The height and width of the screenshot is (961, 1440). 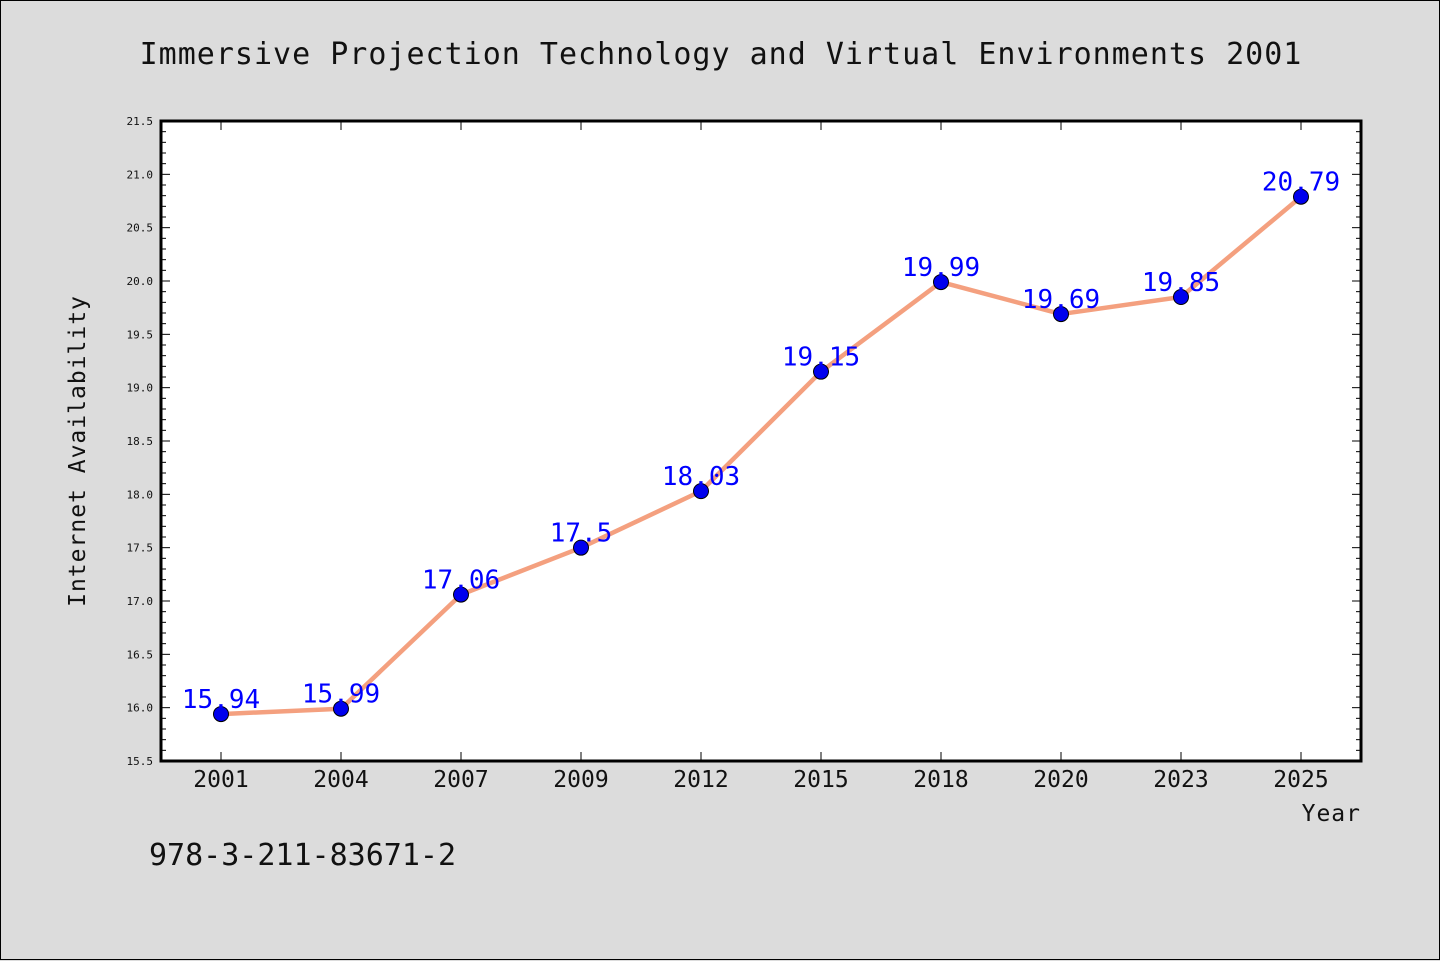 I want to click on x-tick-label: 2020, so click(x=1060, y=780).